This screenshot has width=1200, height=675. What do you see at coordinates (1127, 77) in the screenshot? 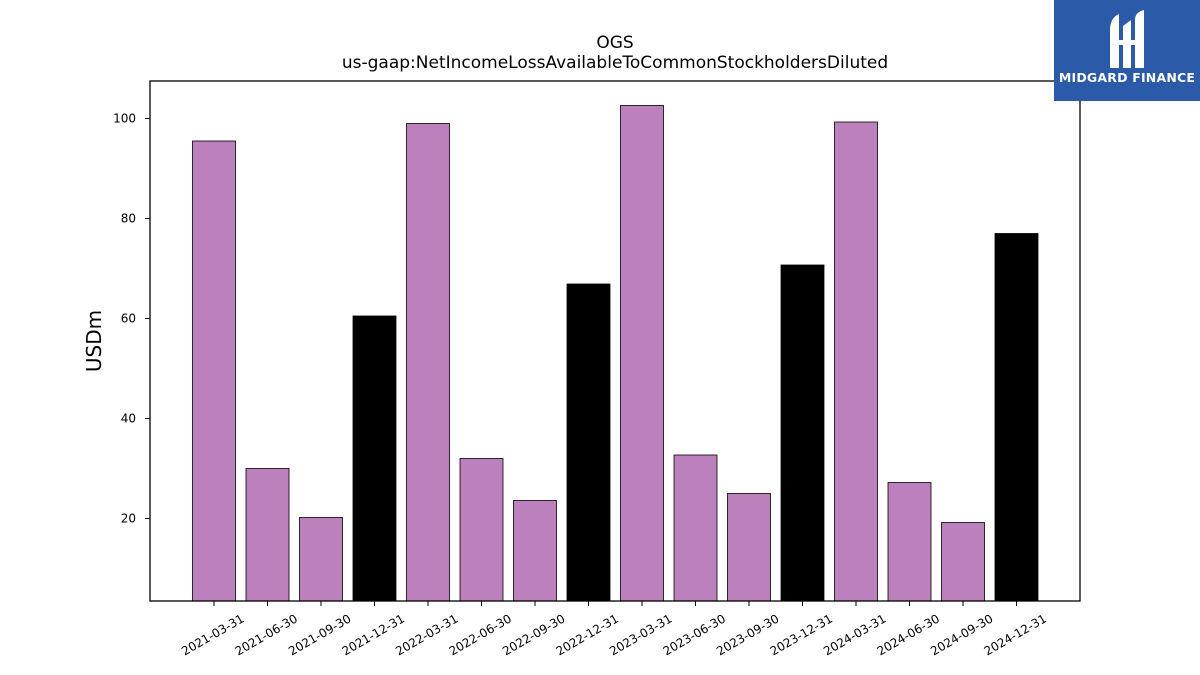
I see `brand-name: MIDGARD FINANCE` at bounding box center [1127, 77].